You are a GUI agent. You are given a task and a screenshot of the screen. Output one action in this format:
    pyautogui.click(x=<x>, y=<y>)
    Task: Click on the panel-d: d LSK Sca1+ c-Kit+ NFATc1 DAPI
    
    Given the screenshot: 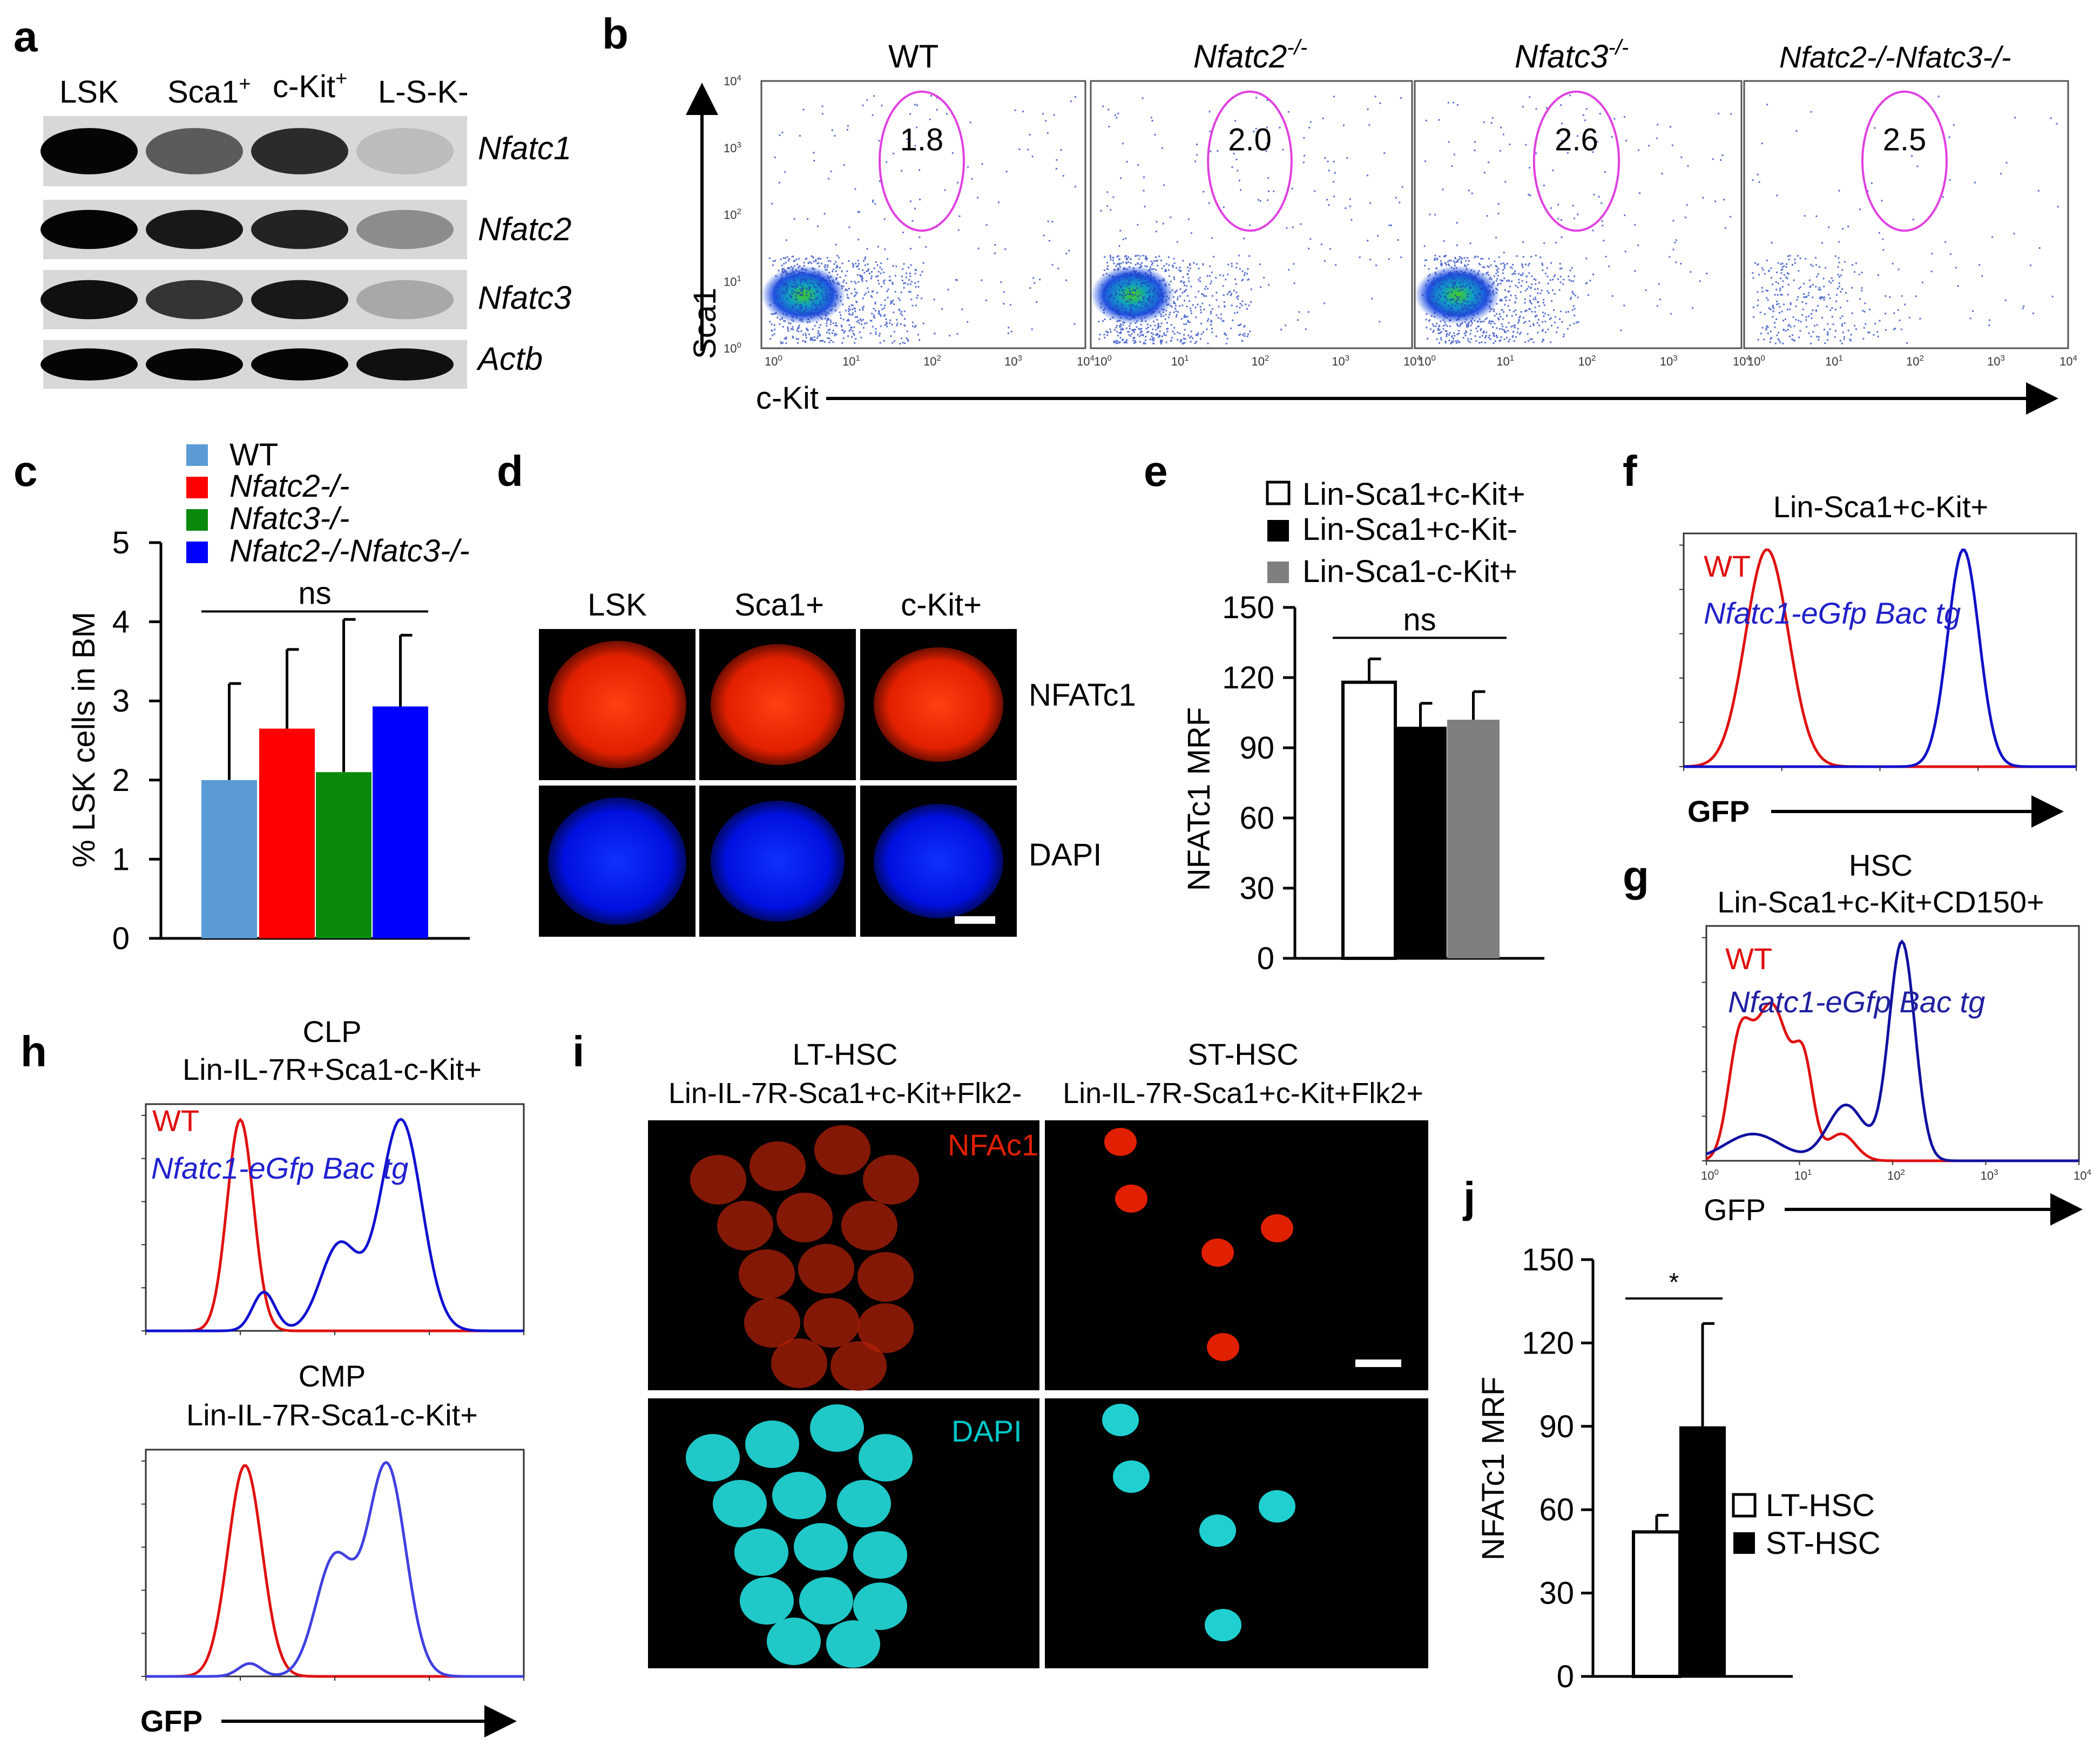 What is the action you would take?
    pyautogui.click(x=817, y=692)
    